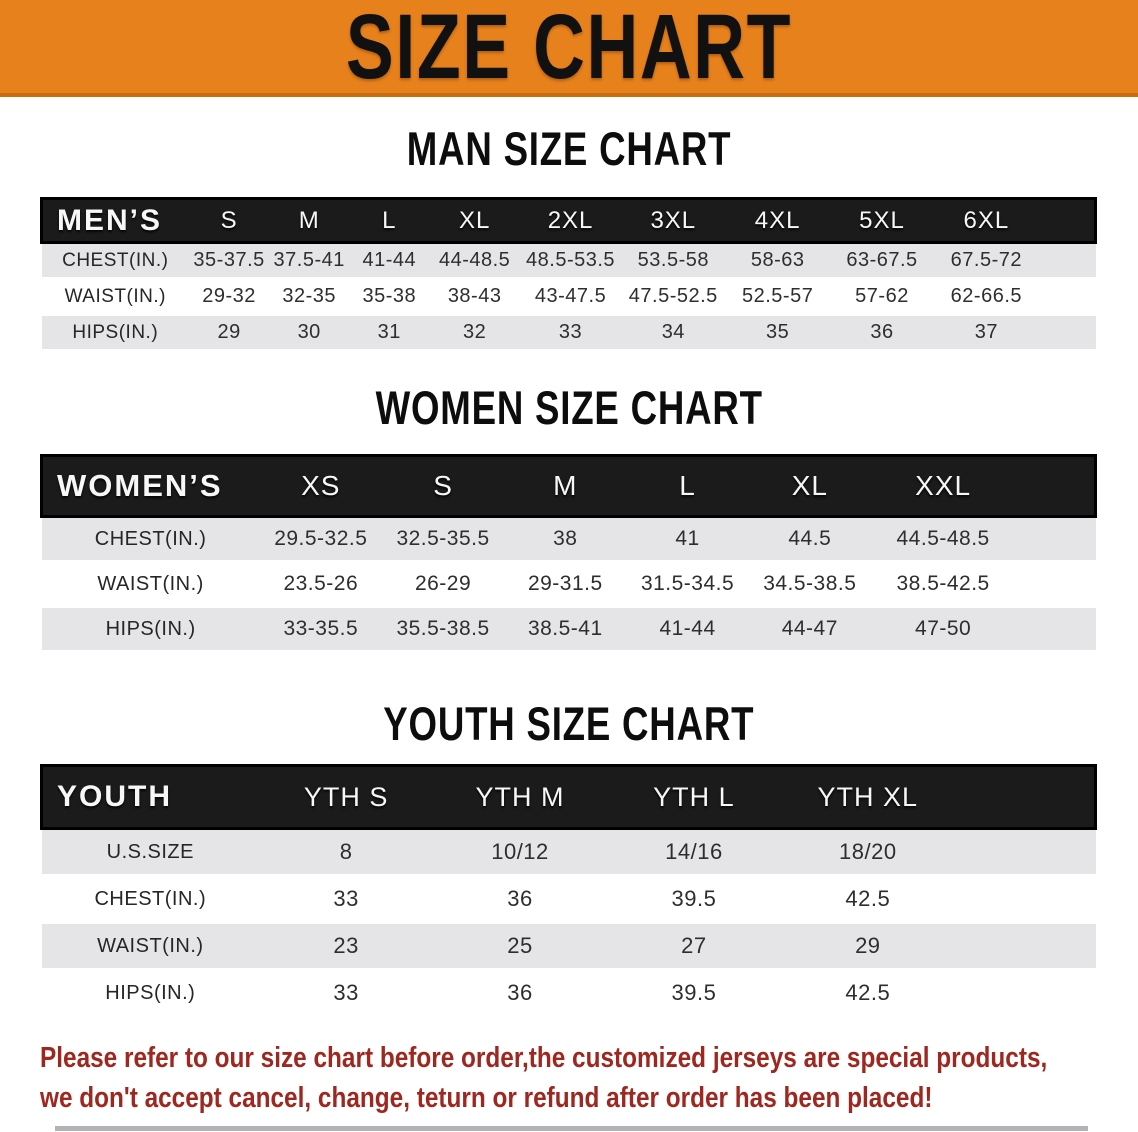  What do you see at coordinates (687, 539) in the screenshot?
I see `measurement-value: 41` at bounding box center [687, 539].